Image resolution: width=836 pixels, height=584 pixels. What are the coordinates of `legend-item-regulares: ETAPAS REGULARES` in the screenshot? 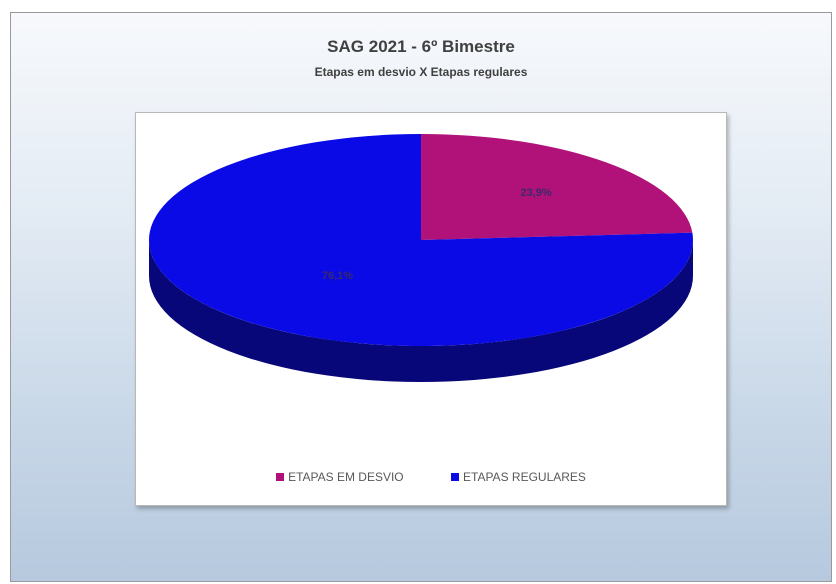 It's located at (518, 477).